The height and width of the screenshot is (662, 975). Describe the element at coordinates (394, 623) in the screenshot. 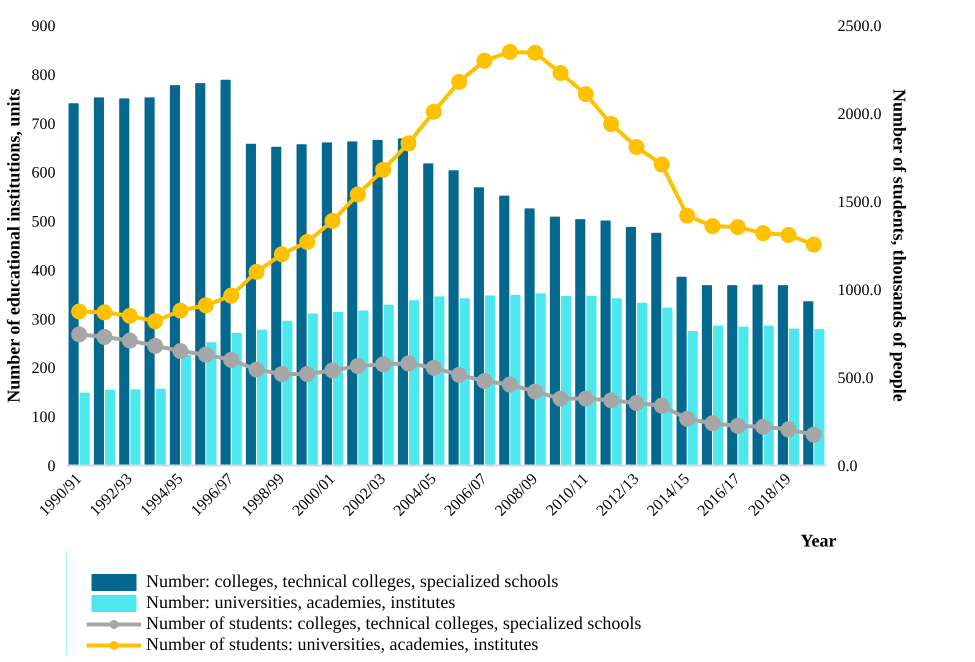

I see `legend-label: Number of students: colleges, technical colleges, specialized schools` at that location.